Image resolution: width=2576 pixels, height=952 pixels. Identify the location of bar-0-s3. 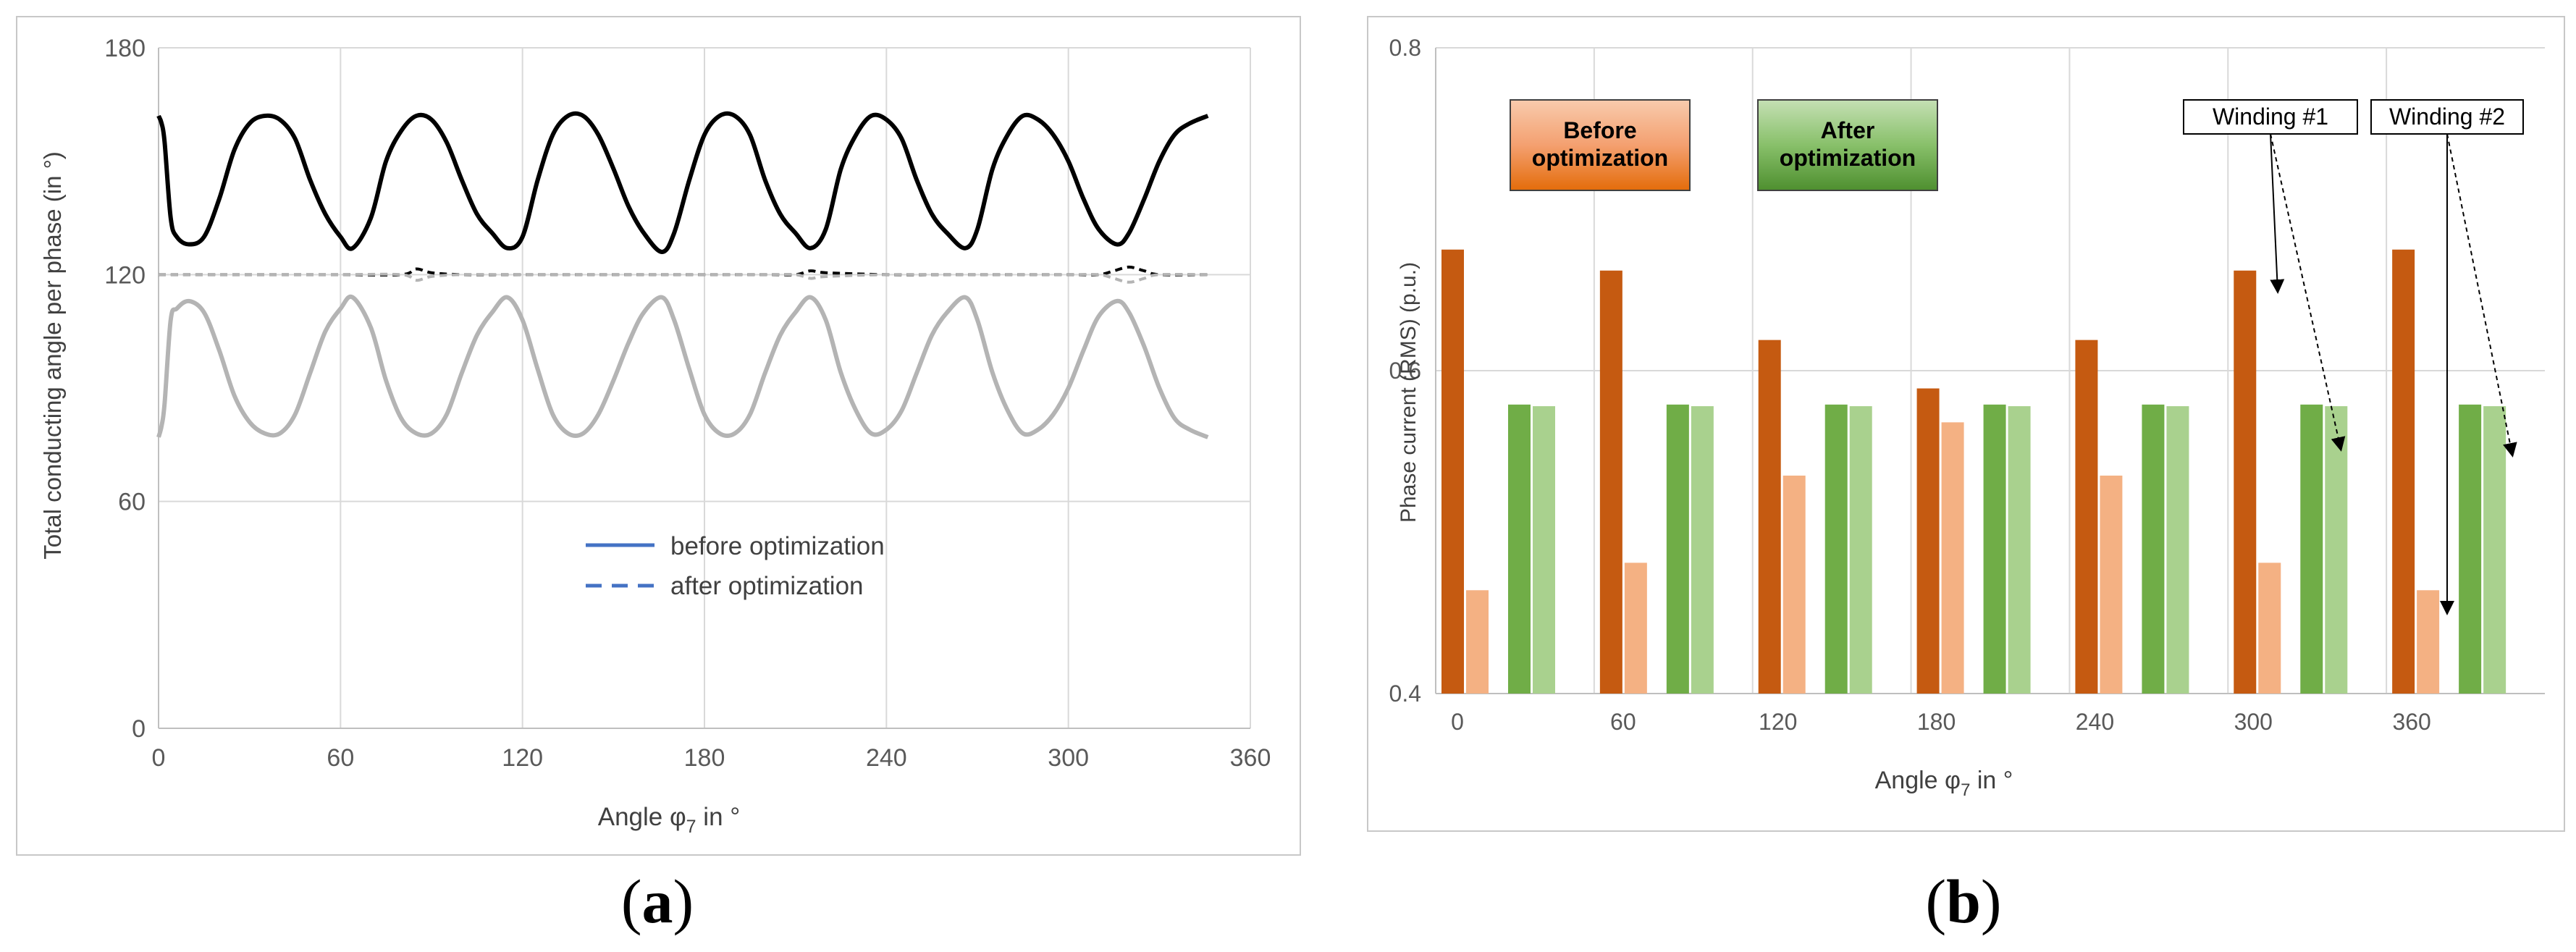
(1519, 549).